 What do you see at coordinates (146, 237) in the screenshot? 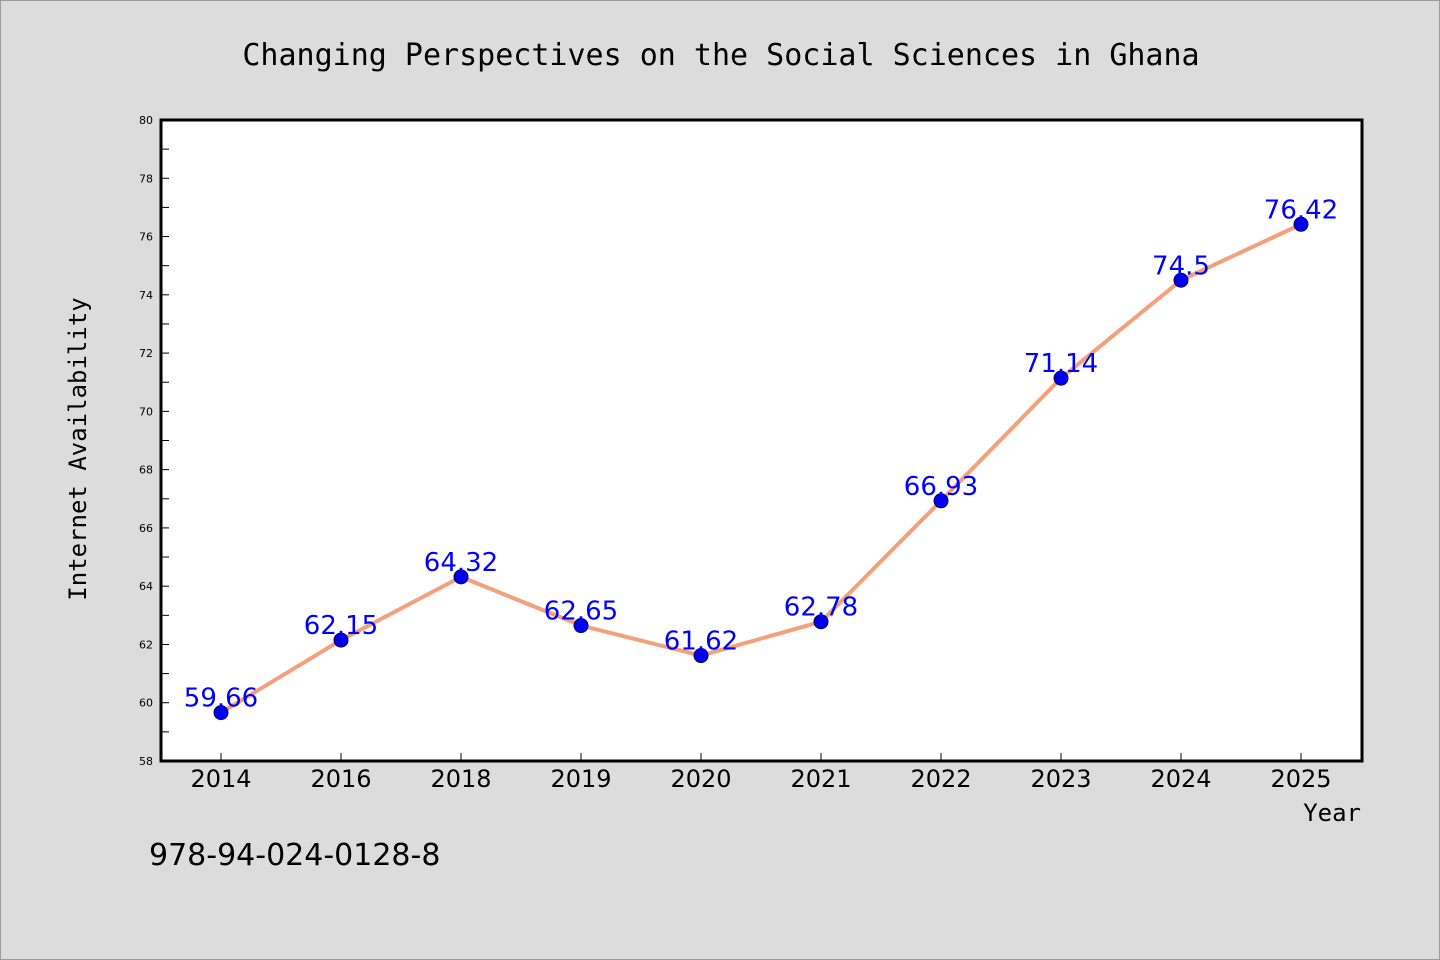
I see `y-tick-label: 76` at bounding box center [146, 237].